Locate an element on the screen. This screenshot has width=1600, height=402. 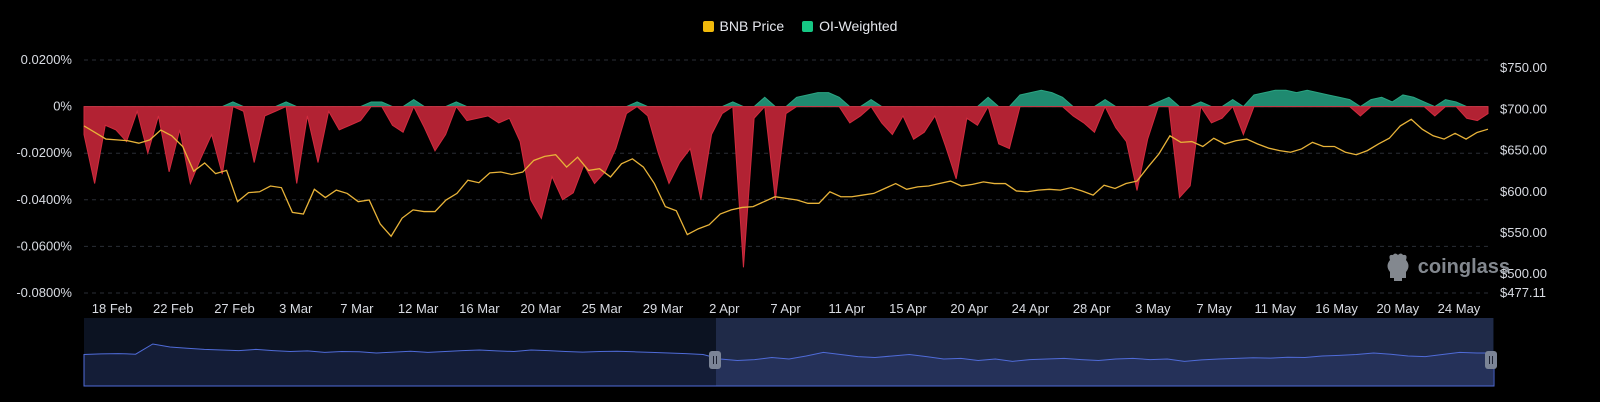
x-axis-tick: 3 May is located at coordinates (1153, 308).